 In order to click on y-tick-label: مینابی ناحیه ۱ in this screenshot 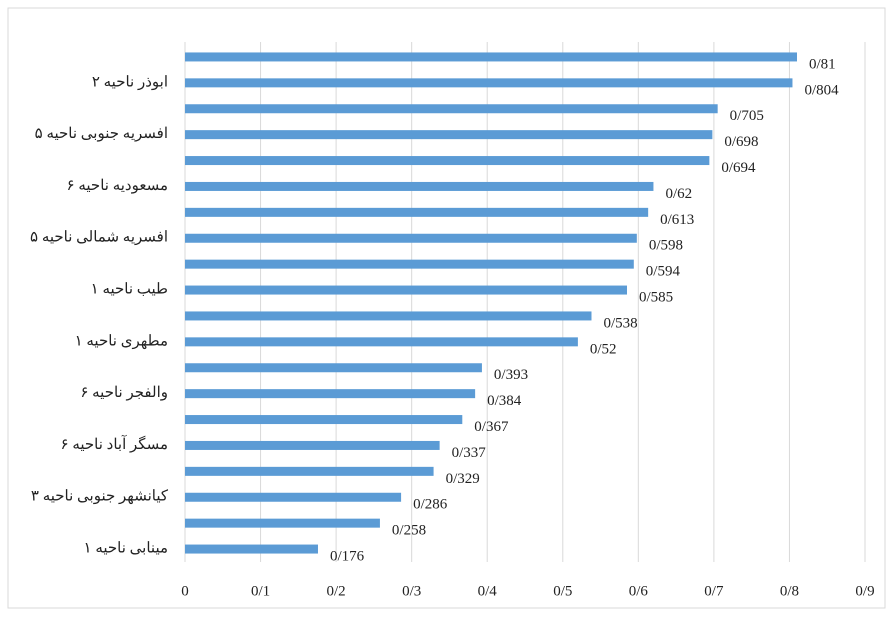, I will do `click(126, 548)`.